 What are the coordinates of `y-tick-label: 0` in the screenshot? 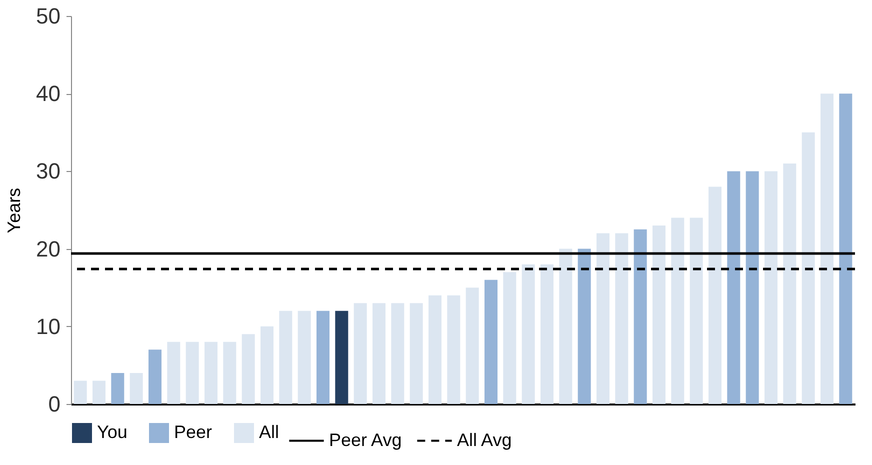 It's located at (54, 404).